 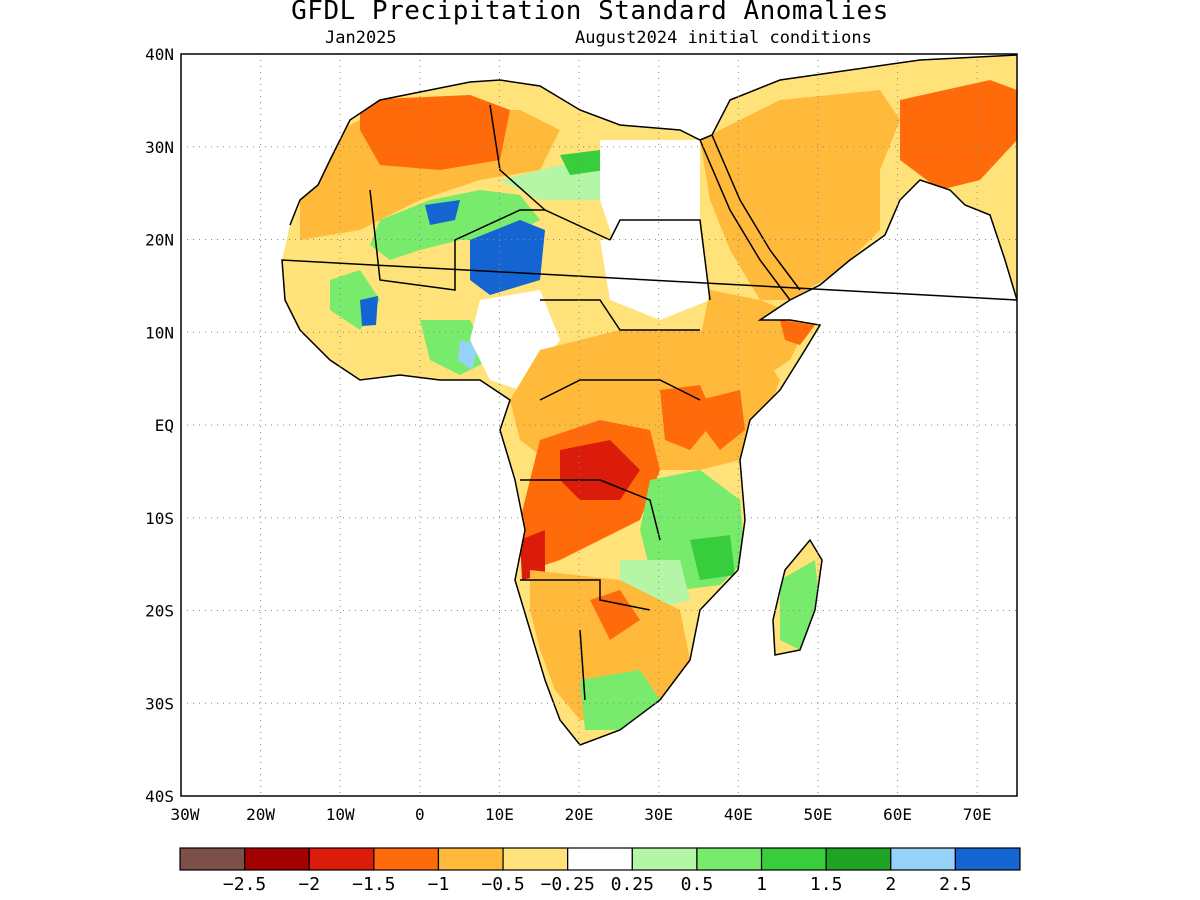 I want to click on colorbar, so click(x=600, y=859).